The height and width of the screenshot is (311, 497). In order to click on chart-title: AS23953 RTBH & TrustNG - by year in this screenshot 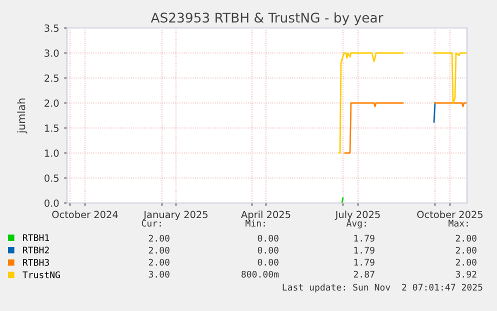, I will do `click(267, 19)`.